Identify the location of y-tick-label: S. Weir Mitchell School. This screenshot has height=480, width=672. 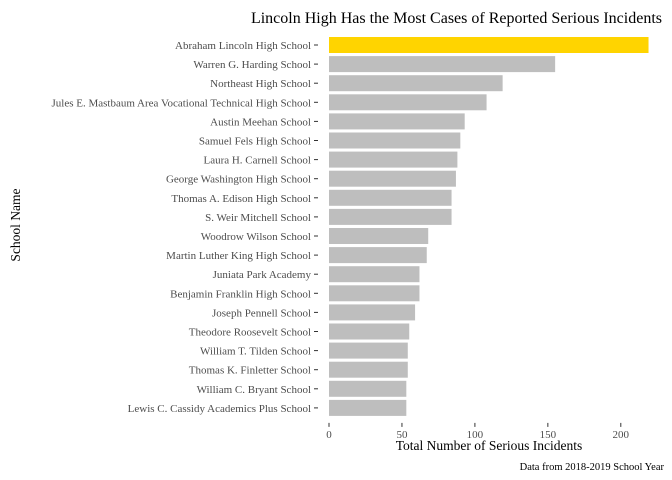
(258, 218).